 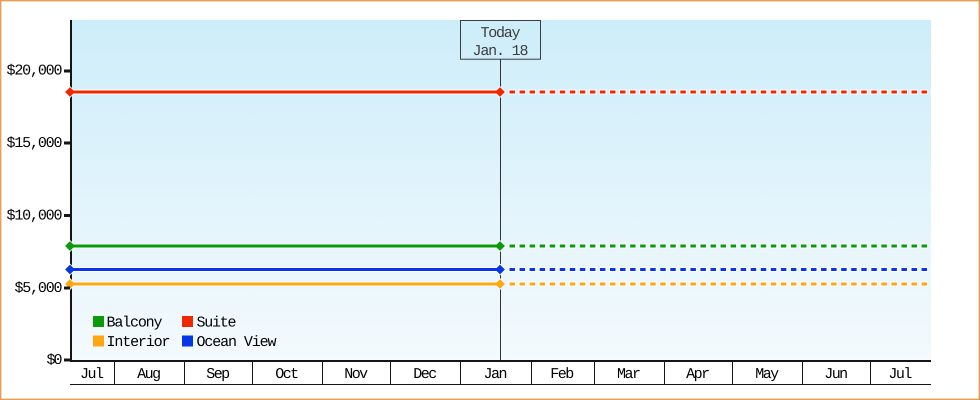 What do you see at coordinates (496, 374) in the screenshot?
I see `svg-text: Jan` at bounding box center [496, 374].